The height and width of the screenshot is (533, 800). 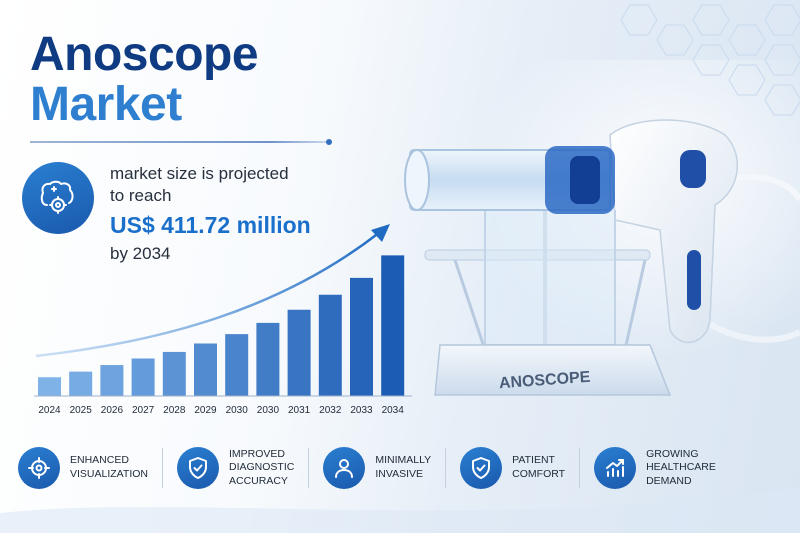 What do you see at coordinates (400, 510) in the screenshot?
I see `bottom-wave-decoration` at bounding box center [400, 510].